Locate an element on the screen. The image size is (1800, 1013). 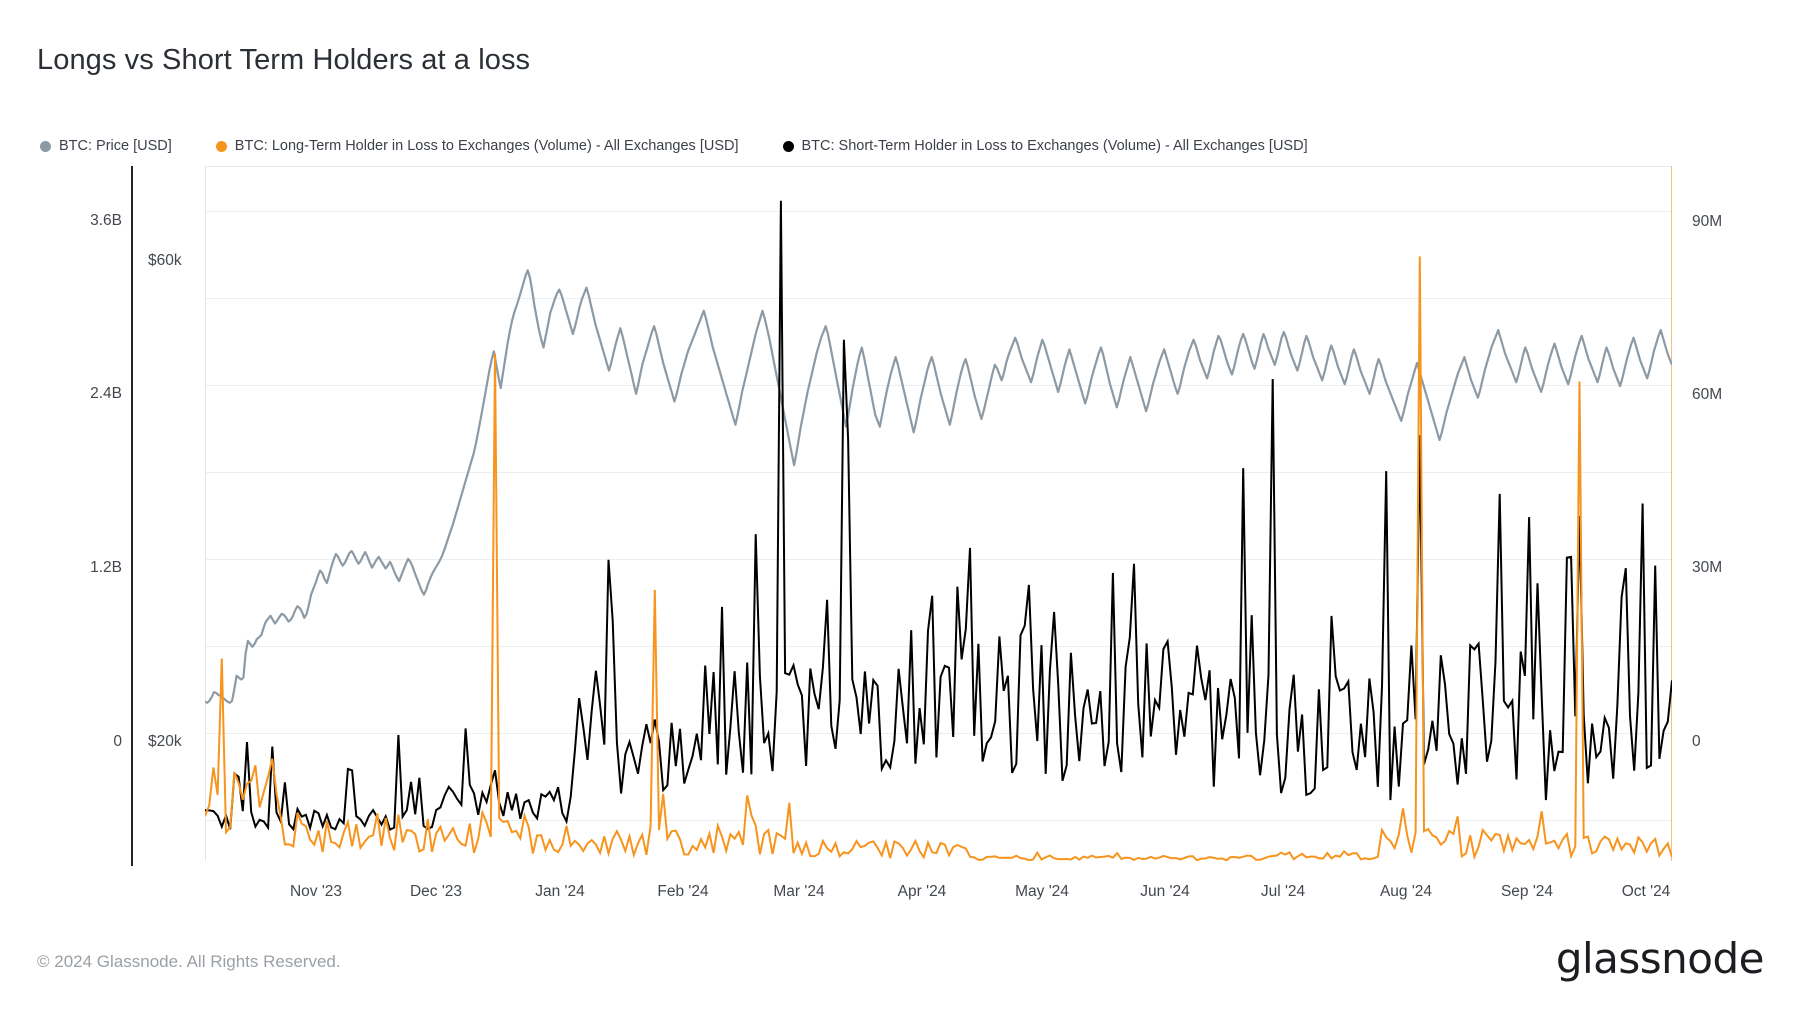
x-tick-dec23: Dec '23 is located at coordinates (436, 891).